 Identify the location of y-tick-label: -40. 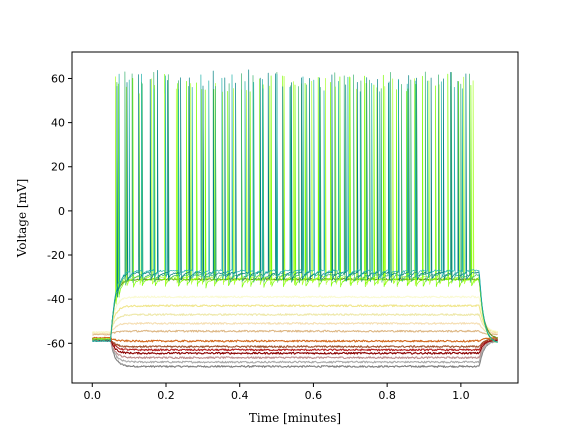
(56, 299).